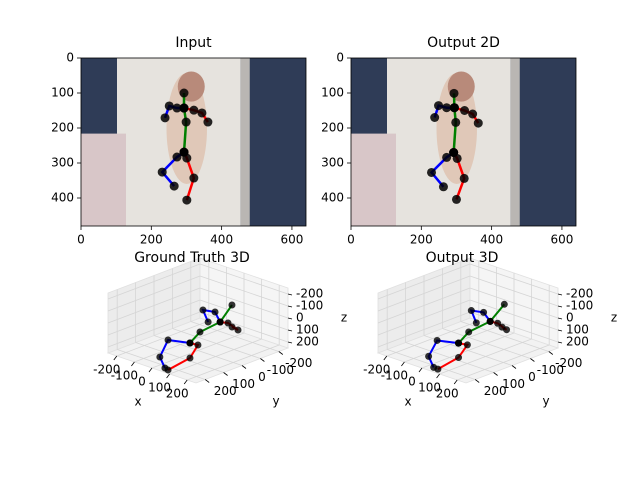 The height and width of the screenshot is (480, 640). I want to click on axes-frame, so click(463, 142).